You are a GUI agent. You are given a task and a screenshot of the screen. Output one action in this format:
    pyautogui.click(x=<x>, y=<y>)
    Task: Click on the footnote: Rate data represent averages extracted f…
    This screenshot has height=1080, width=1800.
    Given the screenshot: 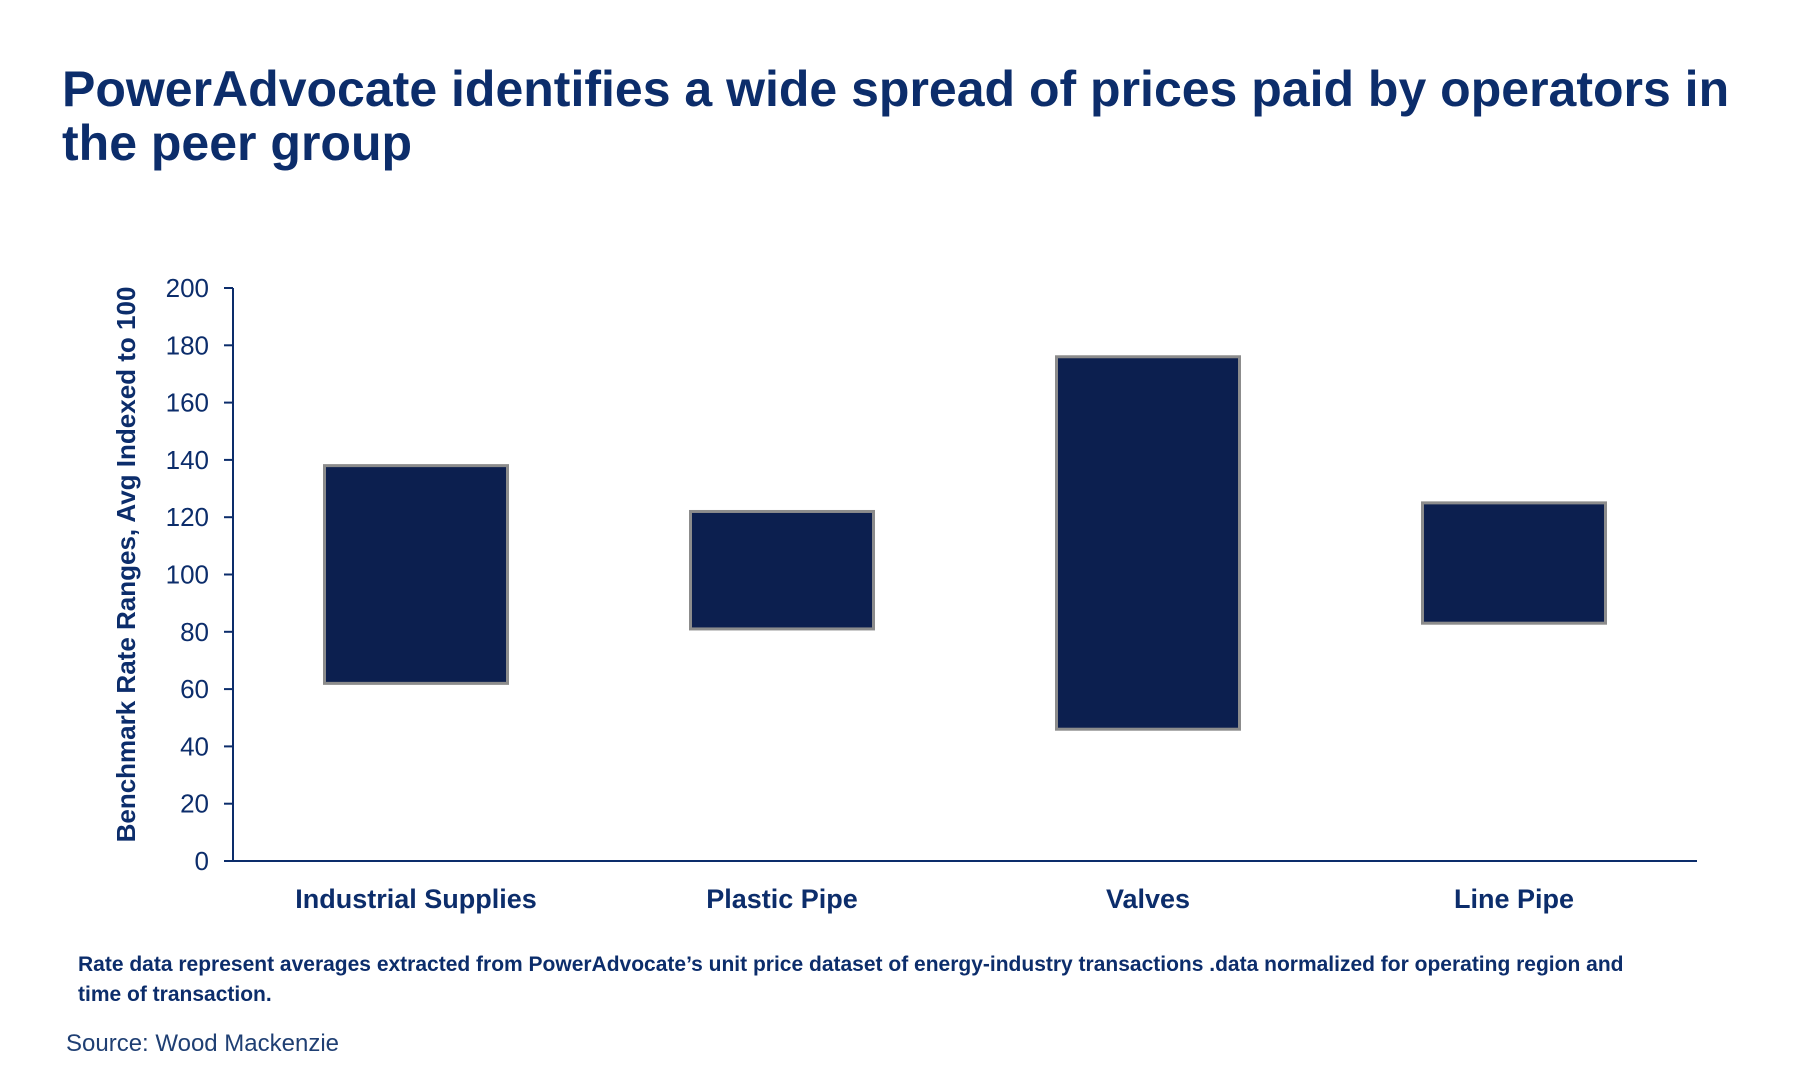 What is the action you would take?
    pyautogui.click(x=851, y=979)
    